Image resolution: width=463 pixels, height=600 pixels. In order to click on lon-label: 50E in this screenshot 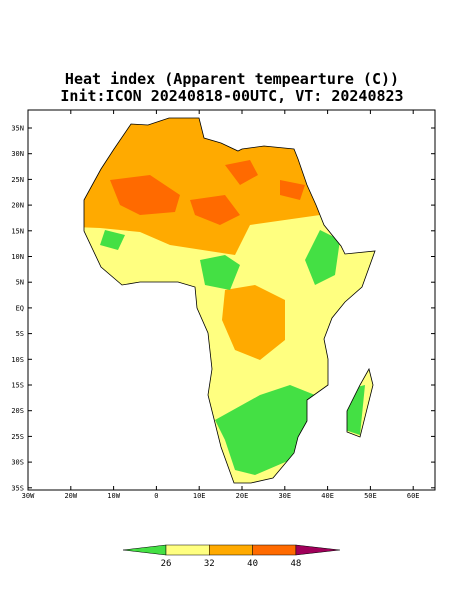, I will do `click(370, 496)`.